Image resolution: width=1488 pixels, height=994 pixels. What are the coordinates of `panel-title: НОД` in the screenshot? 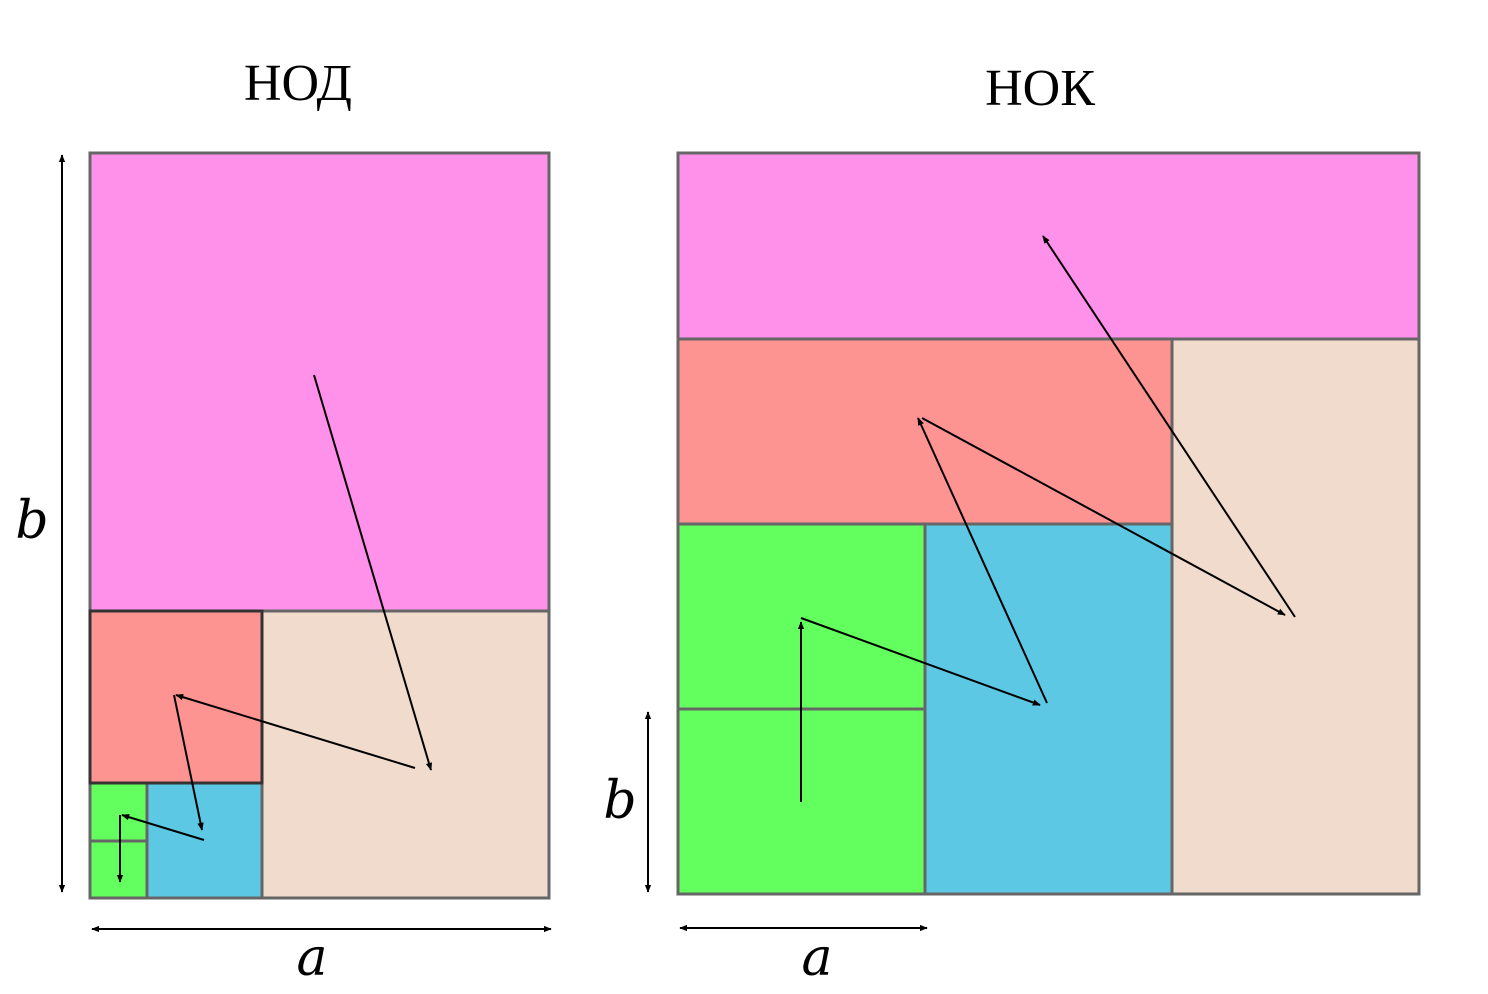 It's located at (298, 83).